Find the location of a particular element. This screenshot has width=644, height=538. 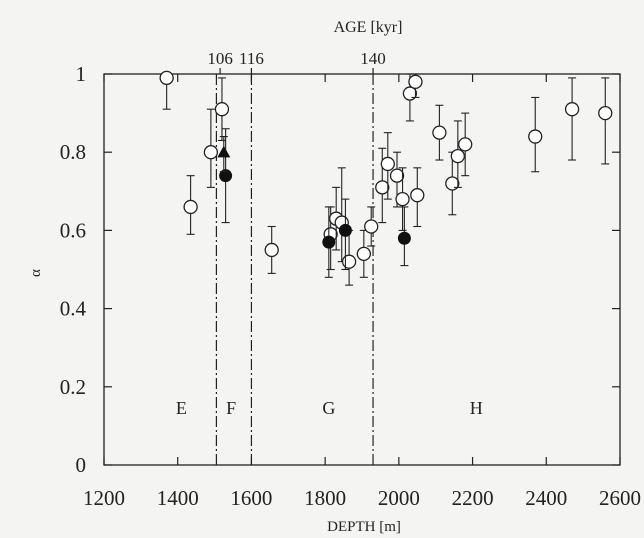

x-tick-label: 2000 is located at coordinates (399, 498).